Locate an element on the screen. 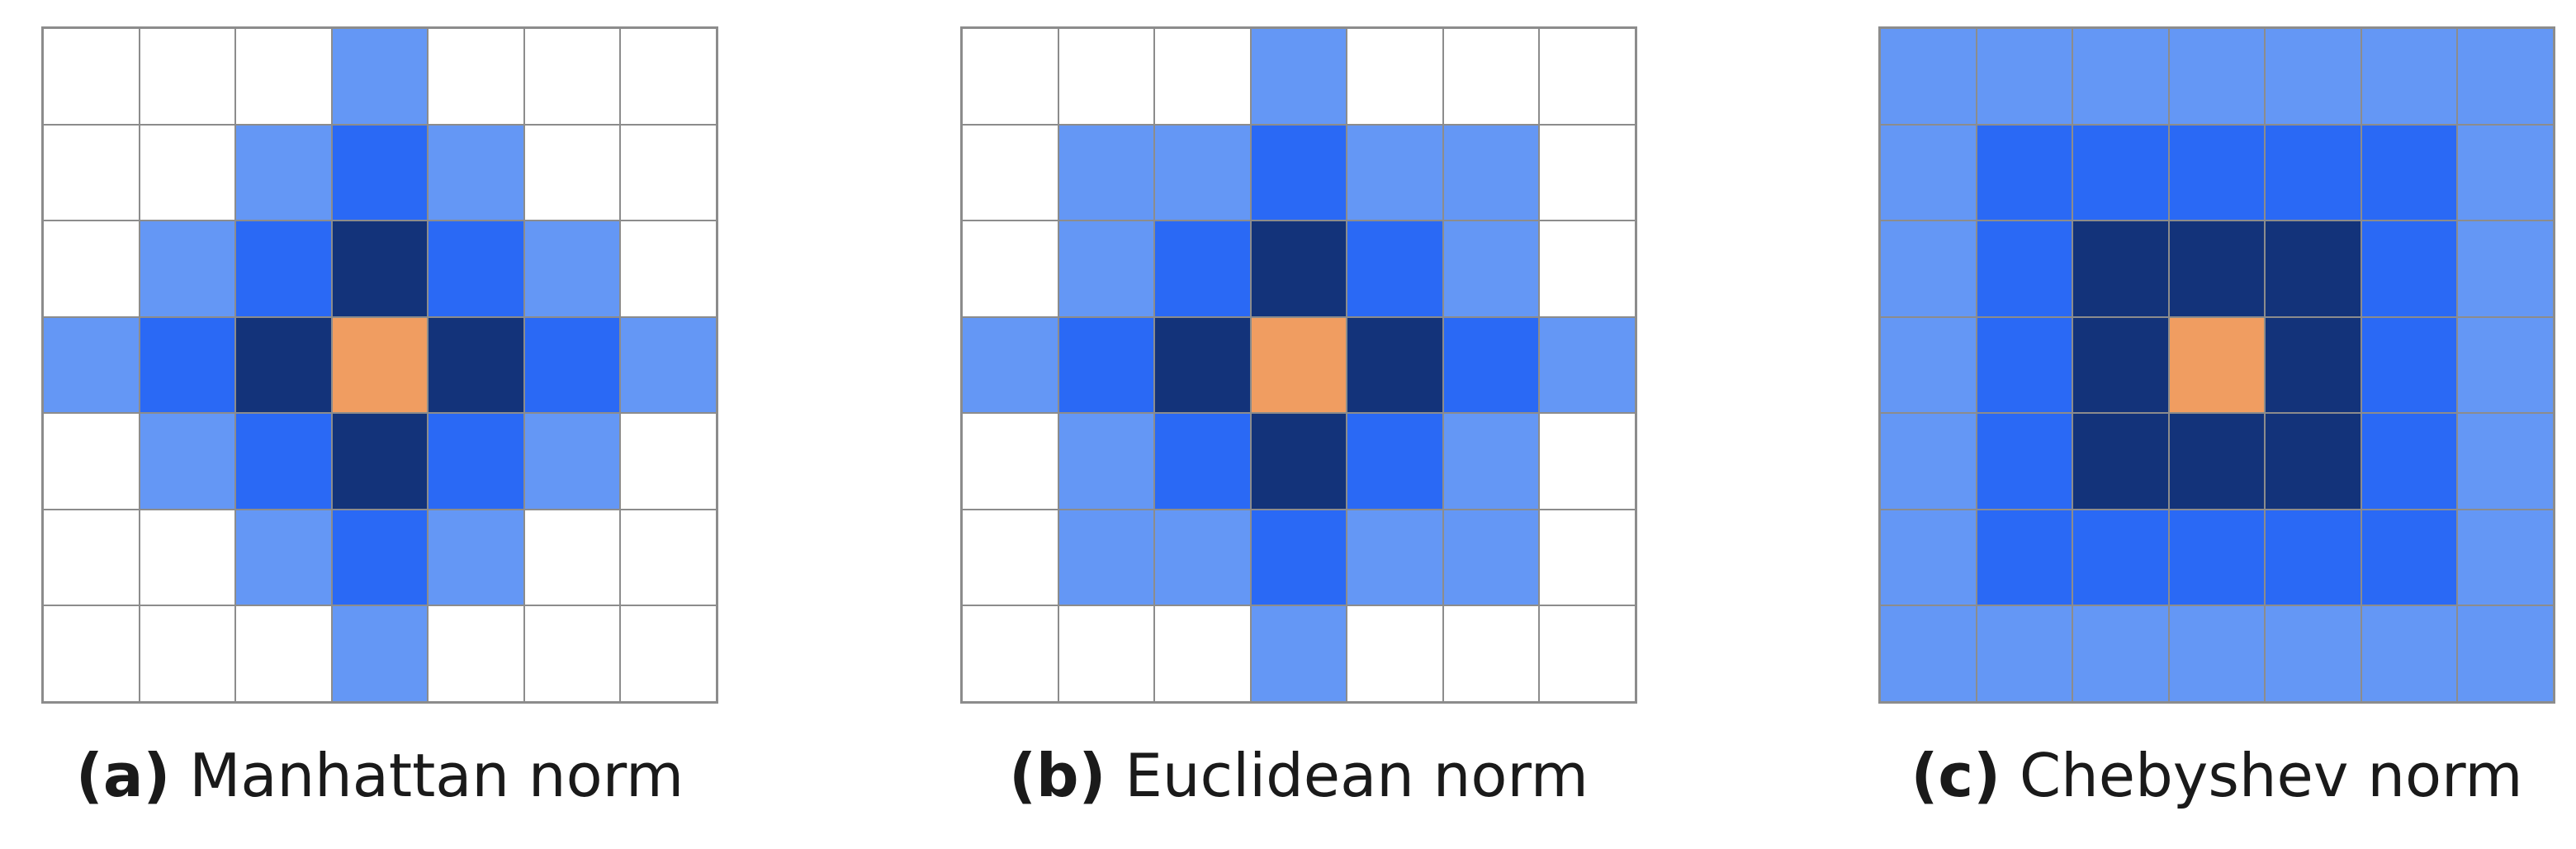  caption-euclidean: (b) Euclidean norm is located at coordinates (1299, 775).